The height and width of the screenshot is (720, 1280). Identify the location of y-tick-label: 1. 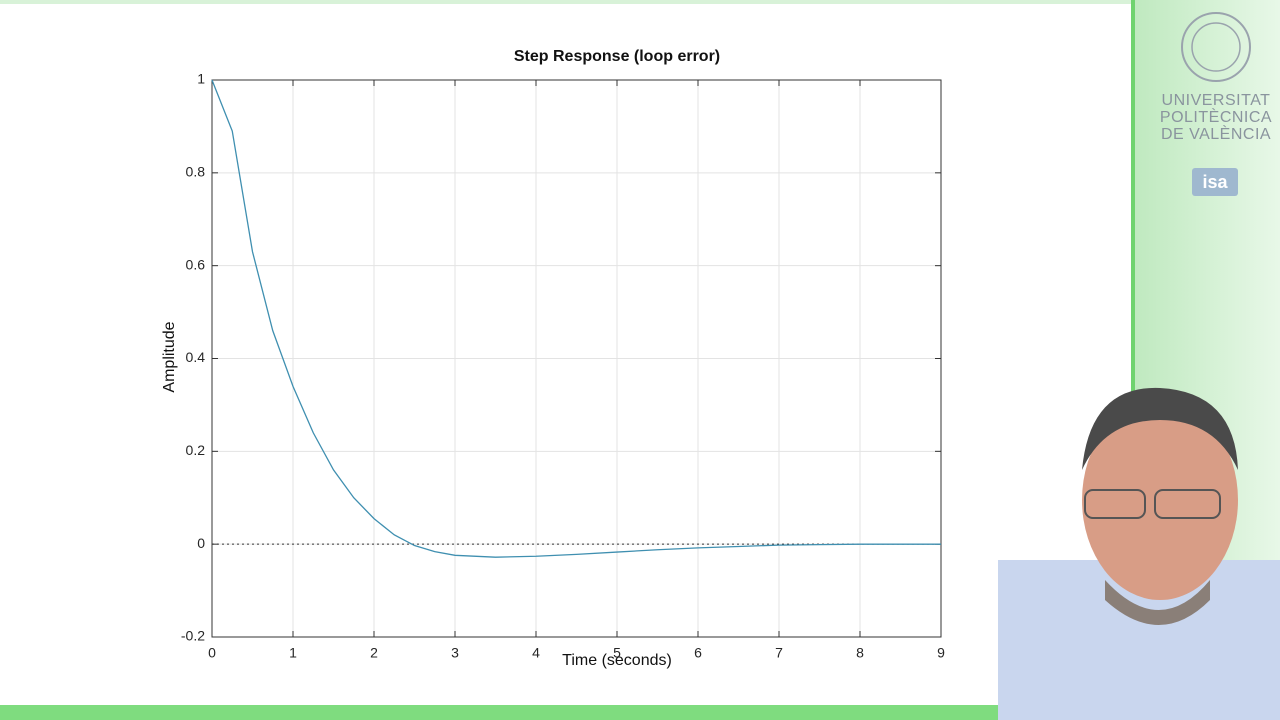
(201, 79).